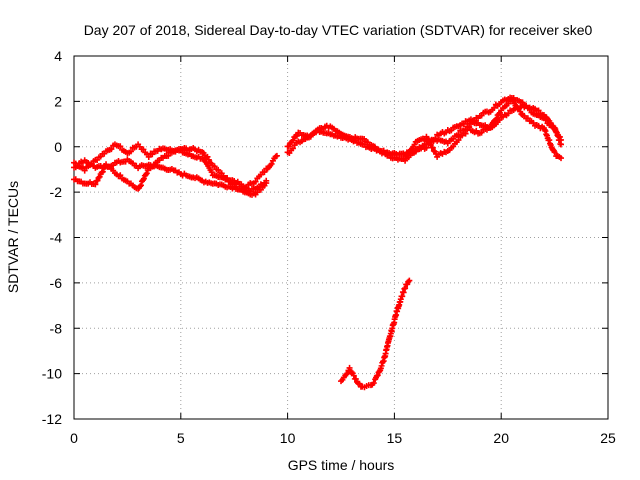 The image size is (640, 480). I want to click on series-track-a, so click(175, 166).